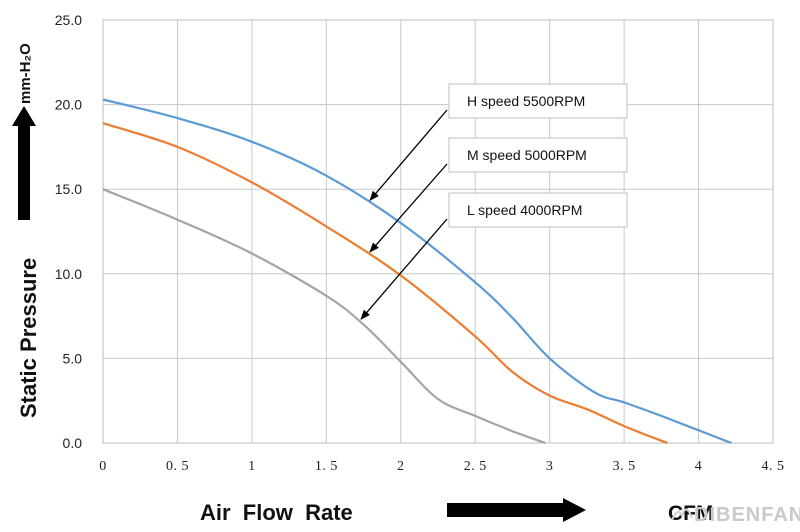 Image resolution: width=800 pixels, height=532 pixels. Describe the element at coordinates (682, 514) in the screenshot. I see `watermark-leaf-icon` at that location.